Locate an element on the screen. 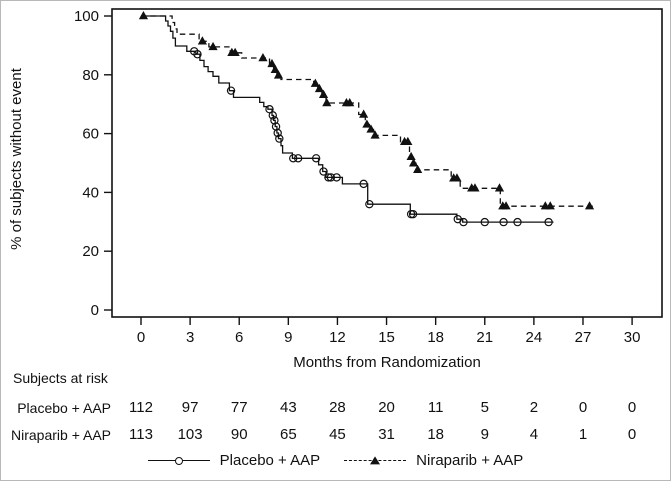 Image resolution: width=671 pixels, height=481 pixels. y-tick-label: 100 is located at coordinates (86, 16).